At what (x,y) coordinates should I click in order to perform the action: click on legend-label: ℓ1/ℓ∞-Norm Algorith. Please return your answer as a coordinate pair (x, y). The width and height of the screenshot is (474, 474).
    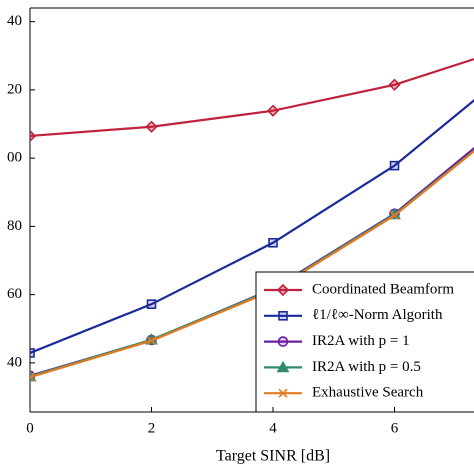
    Looking at the image, I should click on (377, 315).